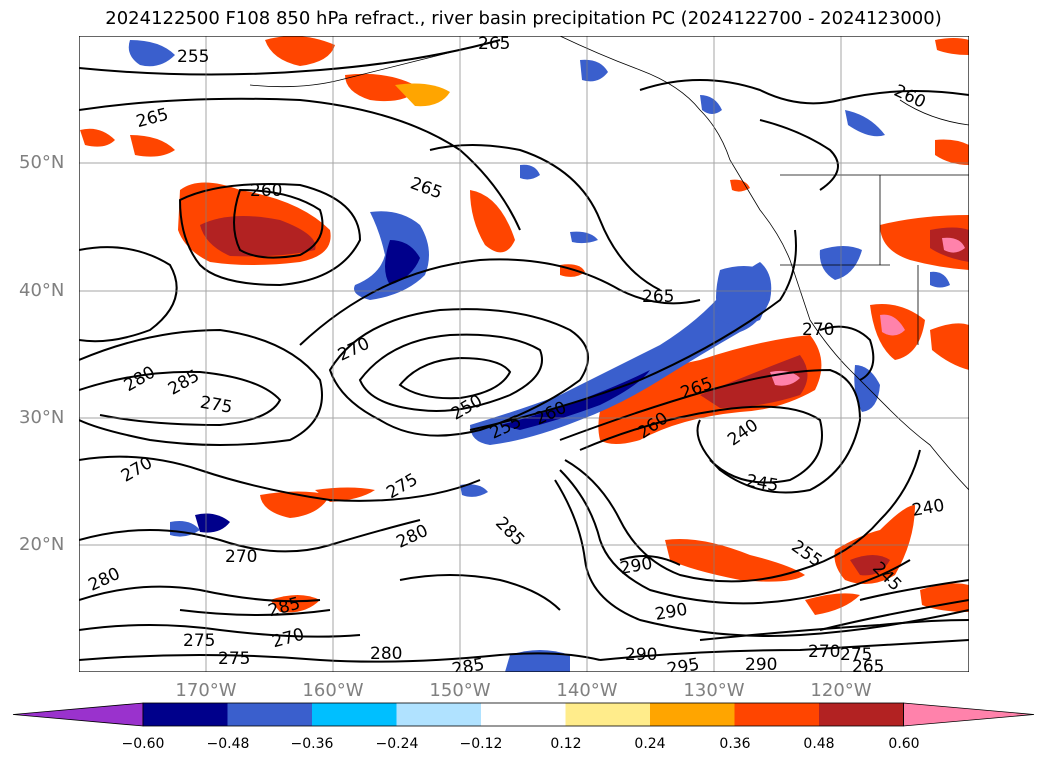 Image resolution: width=1047 pixels, height=765 pixels. I want to click on colorbar-tick-label: 0.60, so click(904, 744).